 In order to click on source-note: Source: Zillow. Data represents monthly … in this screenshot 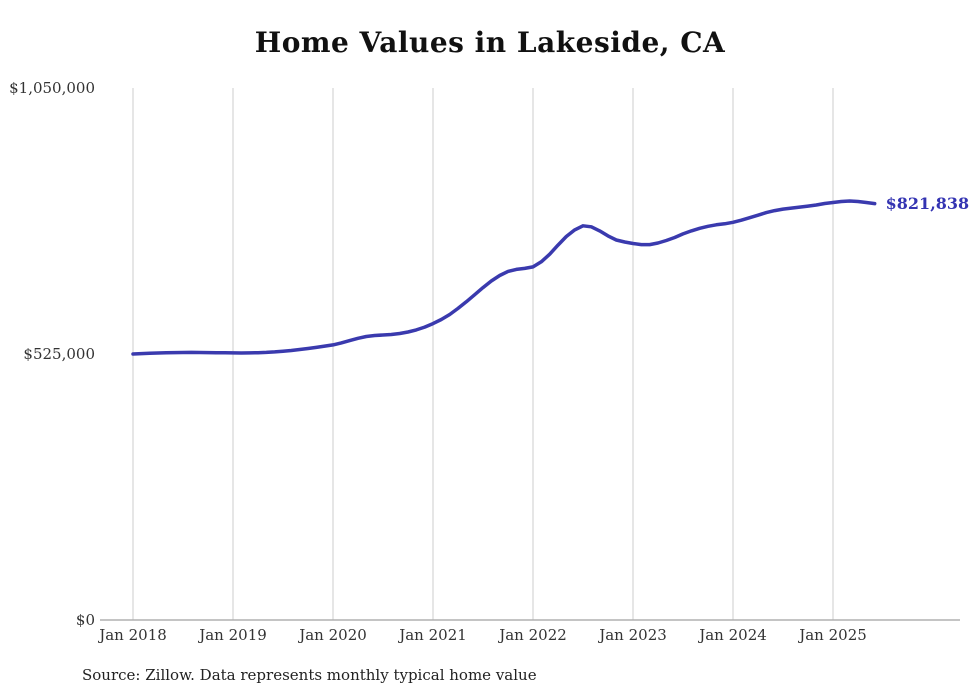, I will do `click(309, 675)`.